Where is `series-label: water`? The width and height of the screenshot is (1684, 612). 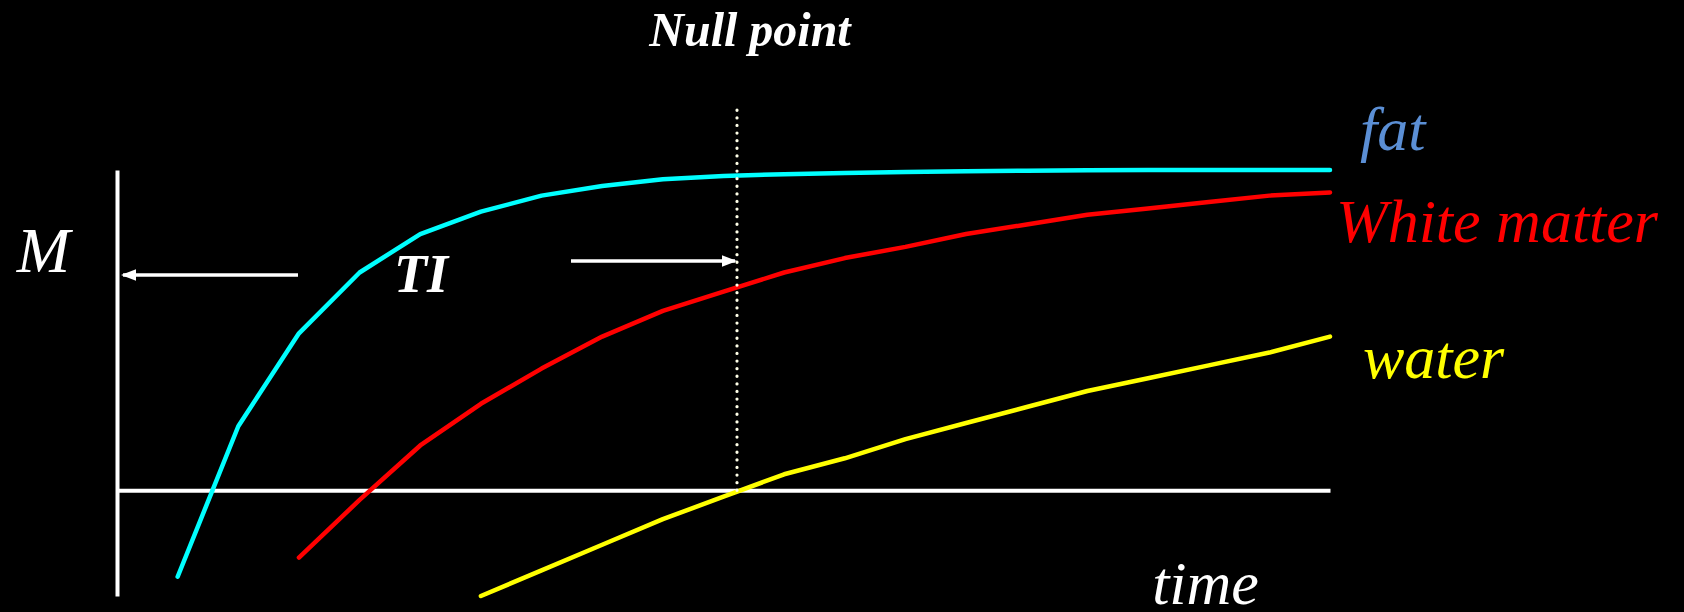
series-label: water is located at coordinates (1434, 356).